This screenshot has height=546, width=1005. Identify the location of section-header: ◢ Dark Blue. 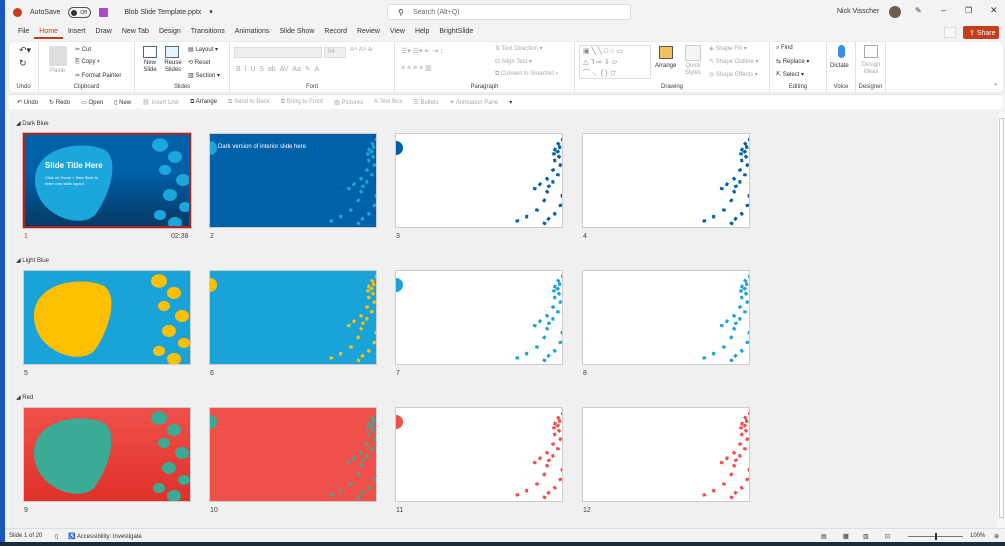
(32, 124).